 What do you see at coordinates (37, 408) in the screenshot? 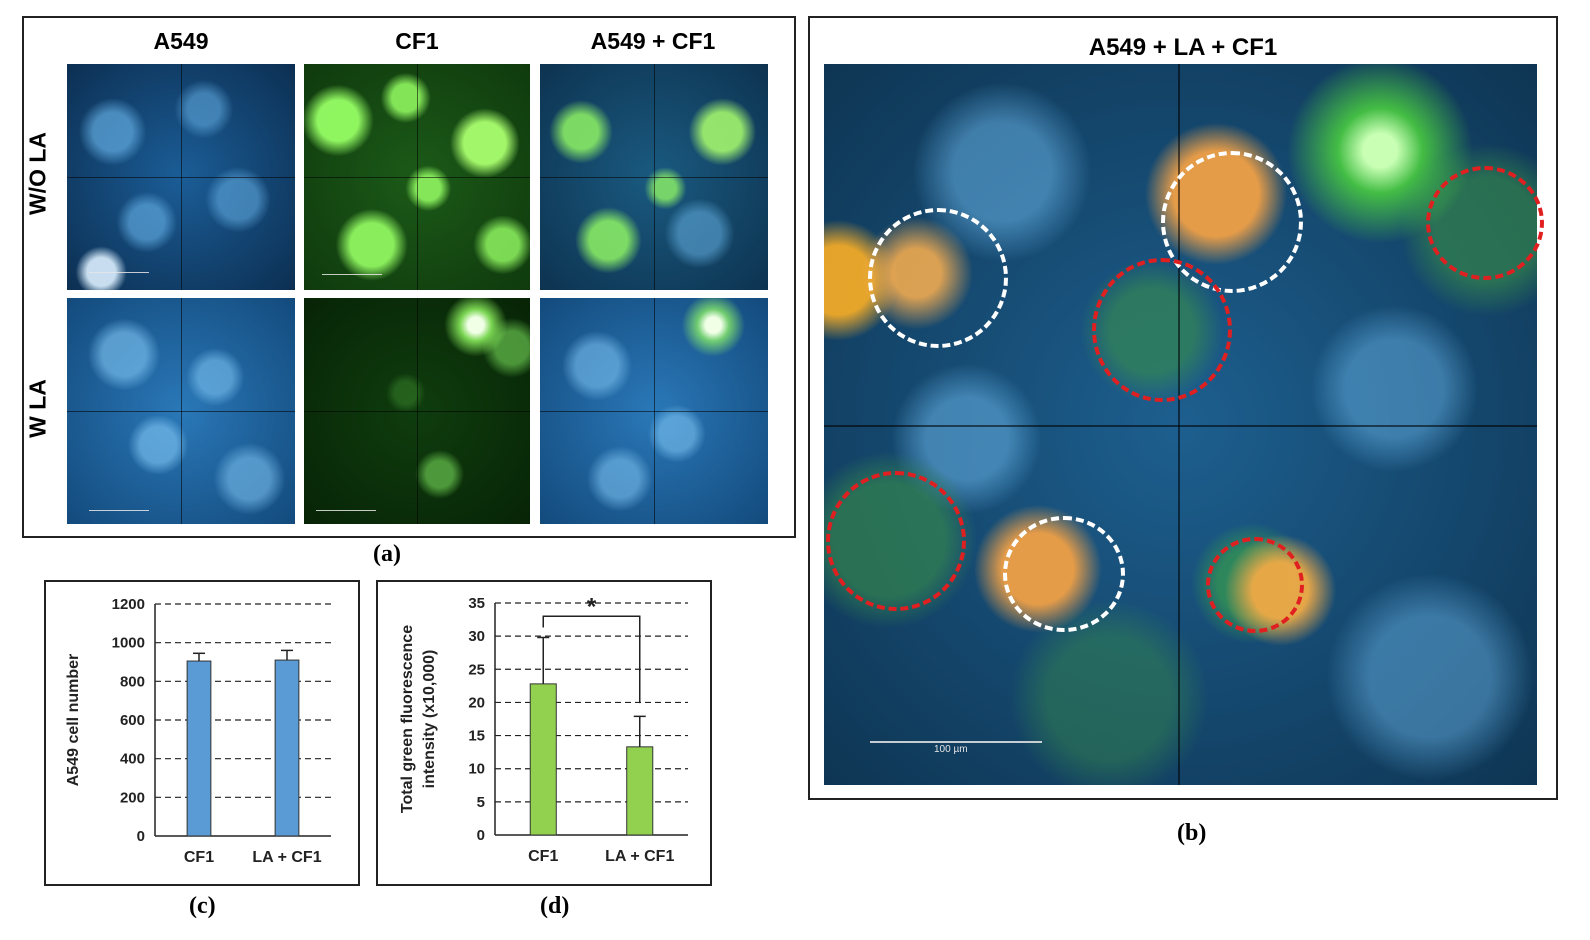
I see `row-title-with-la: W LA` at bounding box center [37, 408].